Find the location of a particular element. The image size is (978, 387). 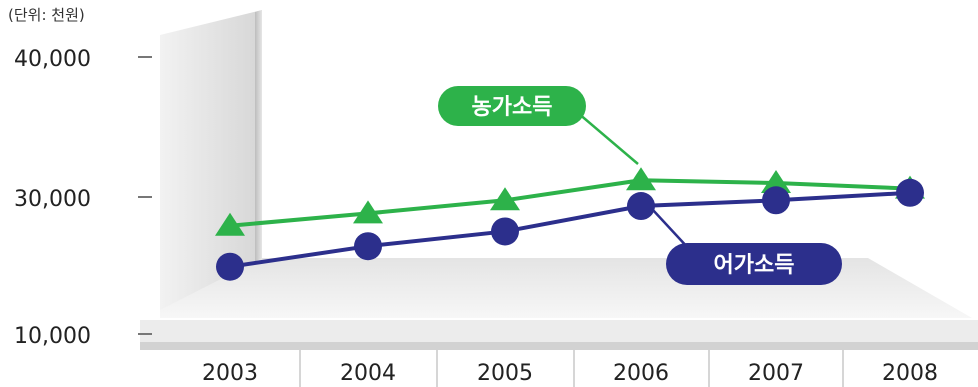

chart-floor-front is located at coordinates (559, 331).